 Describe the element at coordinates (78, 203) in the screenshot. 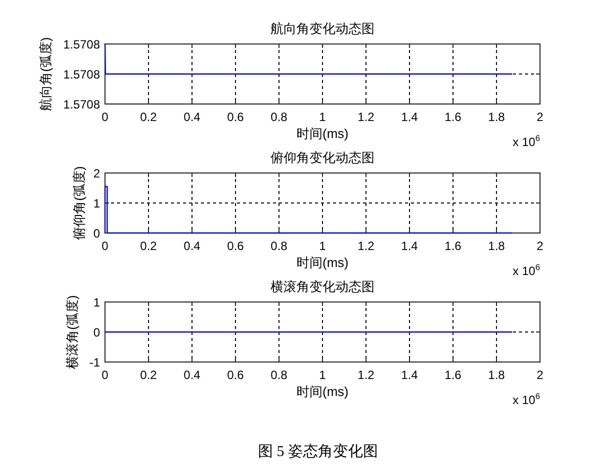

I see `y-axis-title: 俯仰角(弧度)` at that location.